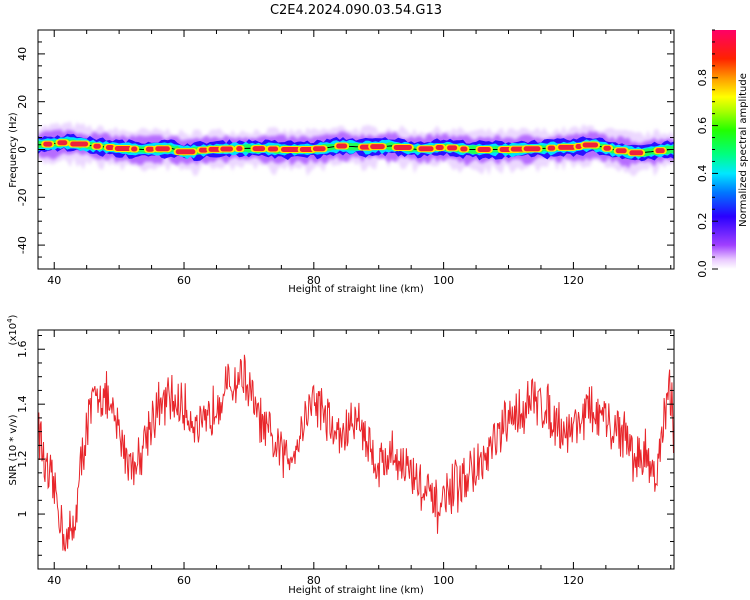 The image size is (750, 600). What do you see at coordinates (702, 221) in the screenshot?
I see `colorbar-tick-label: 0.2` at bounding box center [702, 221].